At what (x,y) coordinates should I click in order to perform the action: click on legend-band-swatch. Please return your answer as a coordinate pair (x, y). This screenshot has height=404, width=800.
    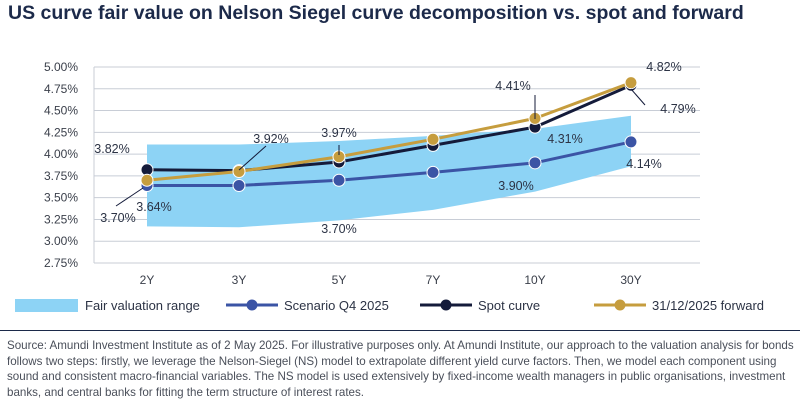
    Looking at the image, I should click on (46, 305).